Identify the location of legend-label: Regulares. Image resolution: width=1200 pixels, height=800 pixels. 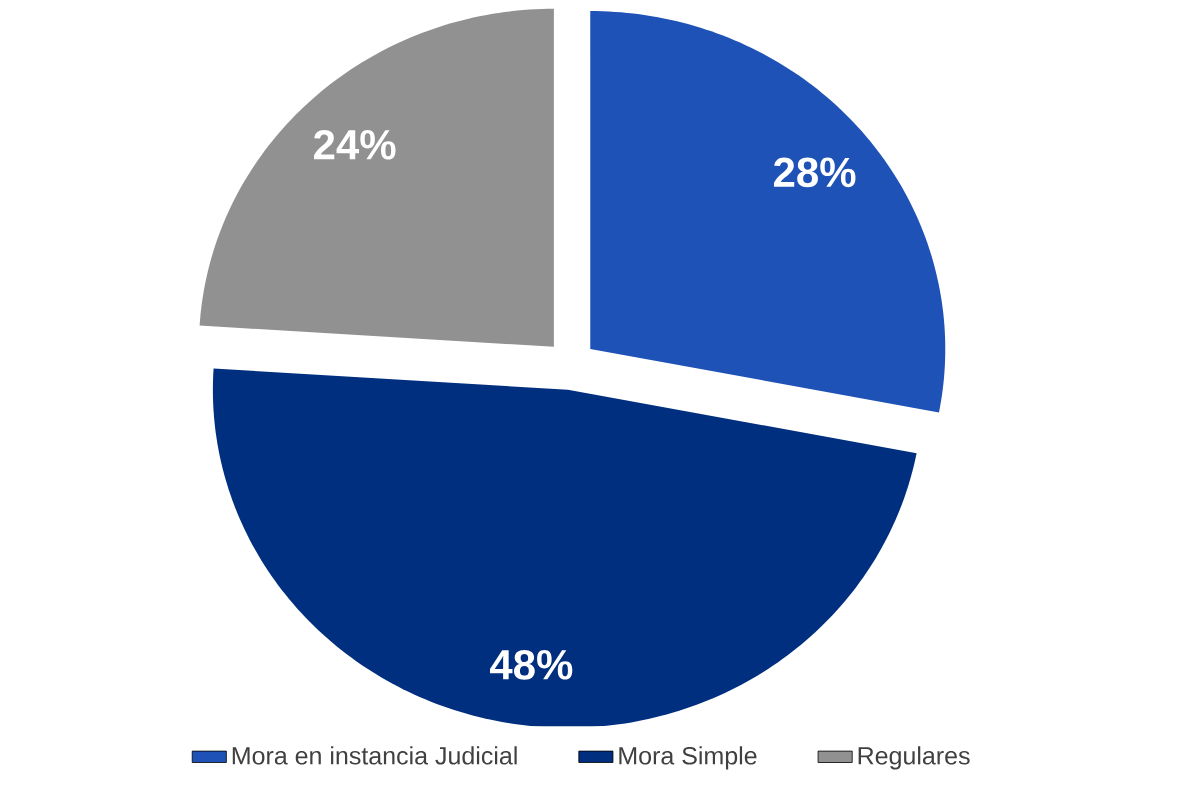
(914, 758).